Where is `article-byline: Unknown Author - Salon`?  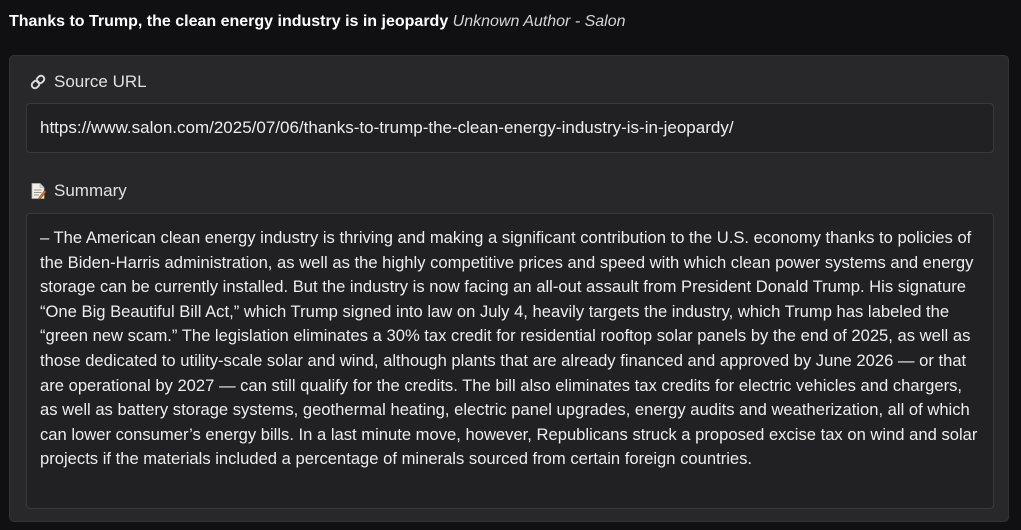
article-byline: Unknown Author - Salon is located at coordinates (539, 21).